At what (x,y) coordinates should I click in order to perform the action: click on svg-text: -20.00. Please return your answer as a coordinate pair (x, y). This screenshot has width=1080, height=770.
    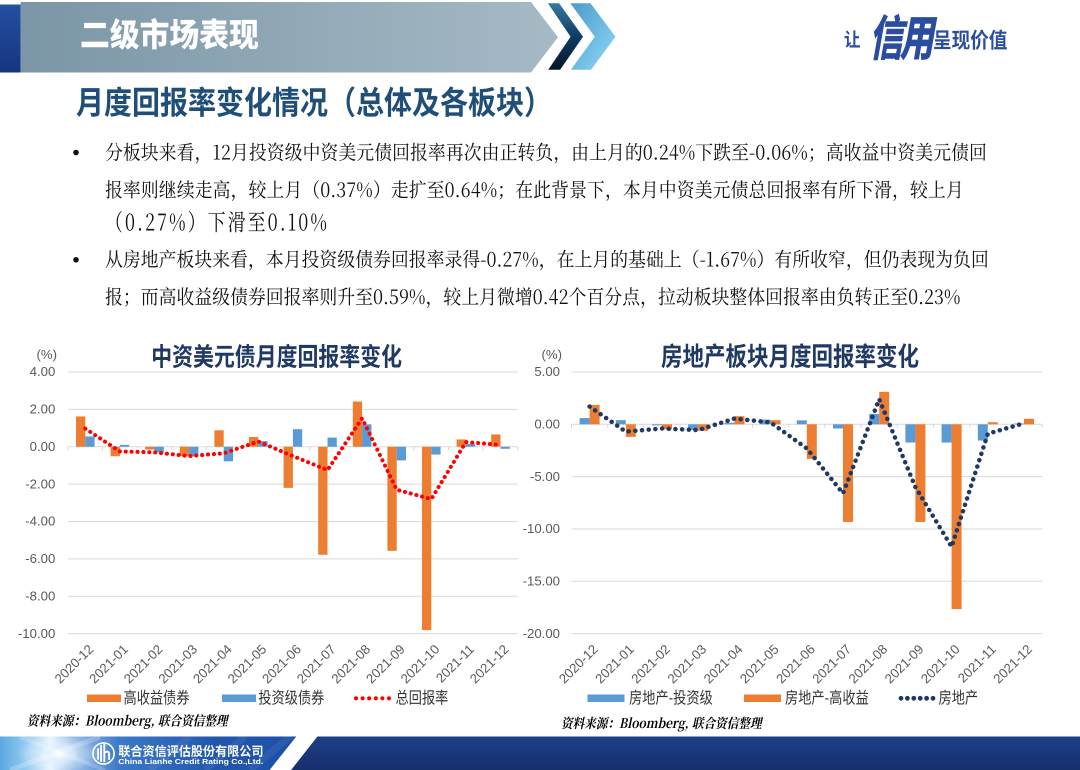
    Looking at the image, I should click on (541, 633).